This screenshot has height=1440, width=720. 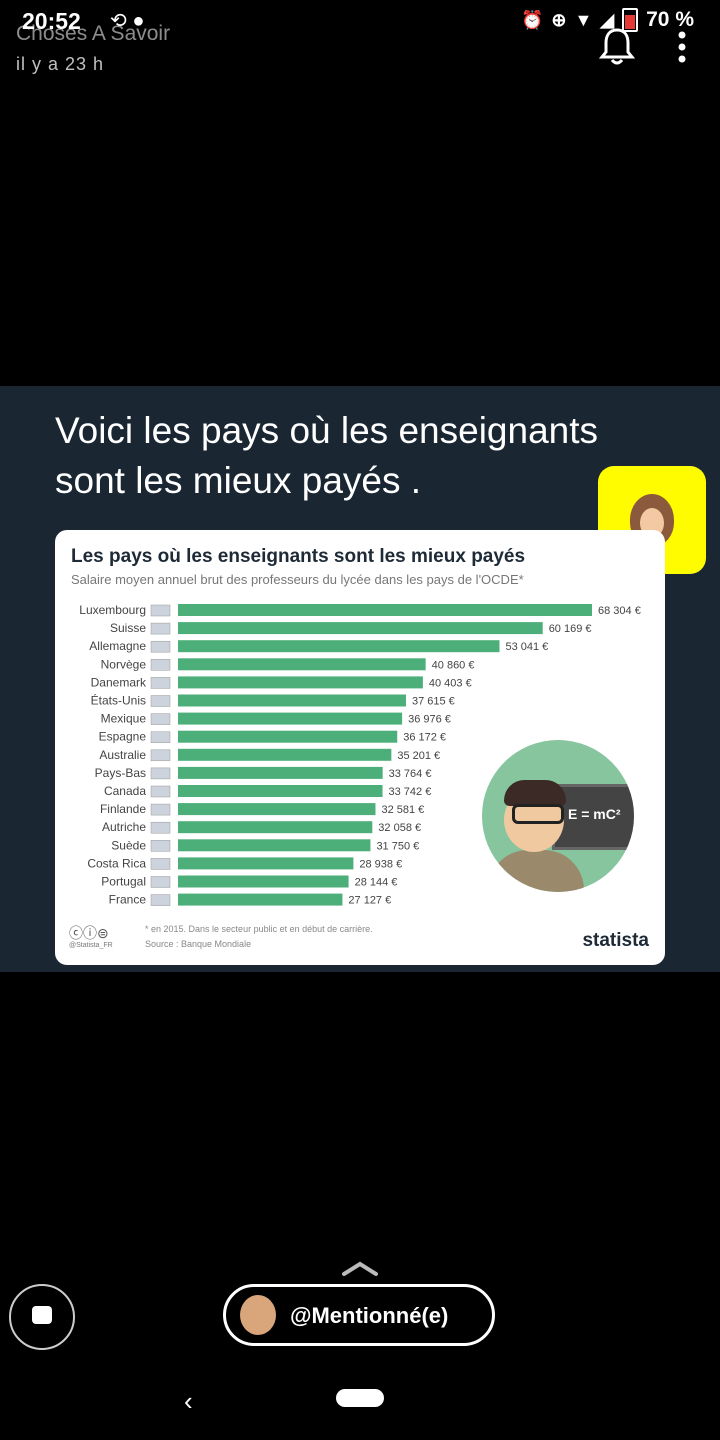 What do you see at coordinates (369, 901) in the screenshot?
I see `value-label: 27 127 €` at bounding box center [369, 901].